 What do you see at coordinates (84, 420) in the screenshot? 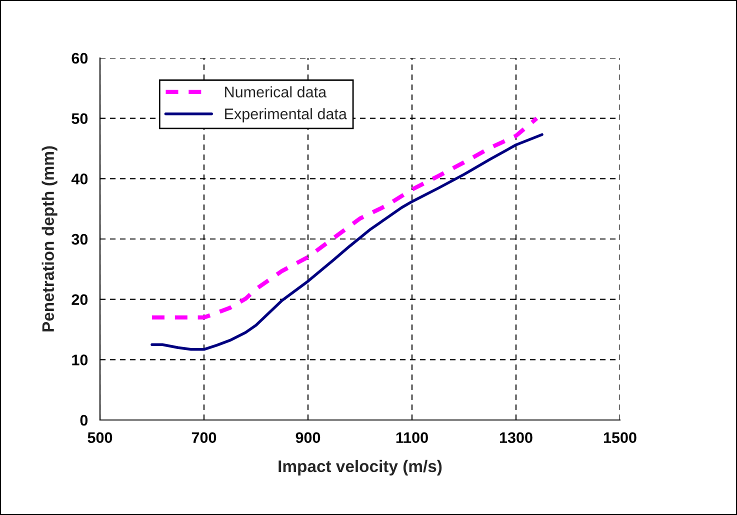
I see `y-tick-label: 0` at bounding box center [84, 420].